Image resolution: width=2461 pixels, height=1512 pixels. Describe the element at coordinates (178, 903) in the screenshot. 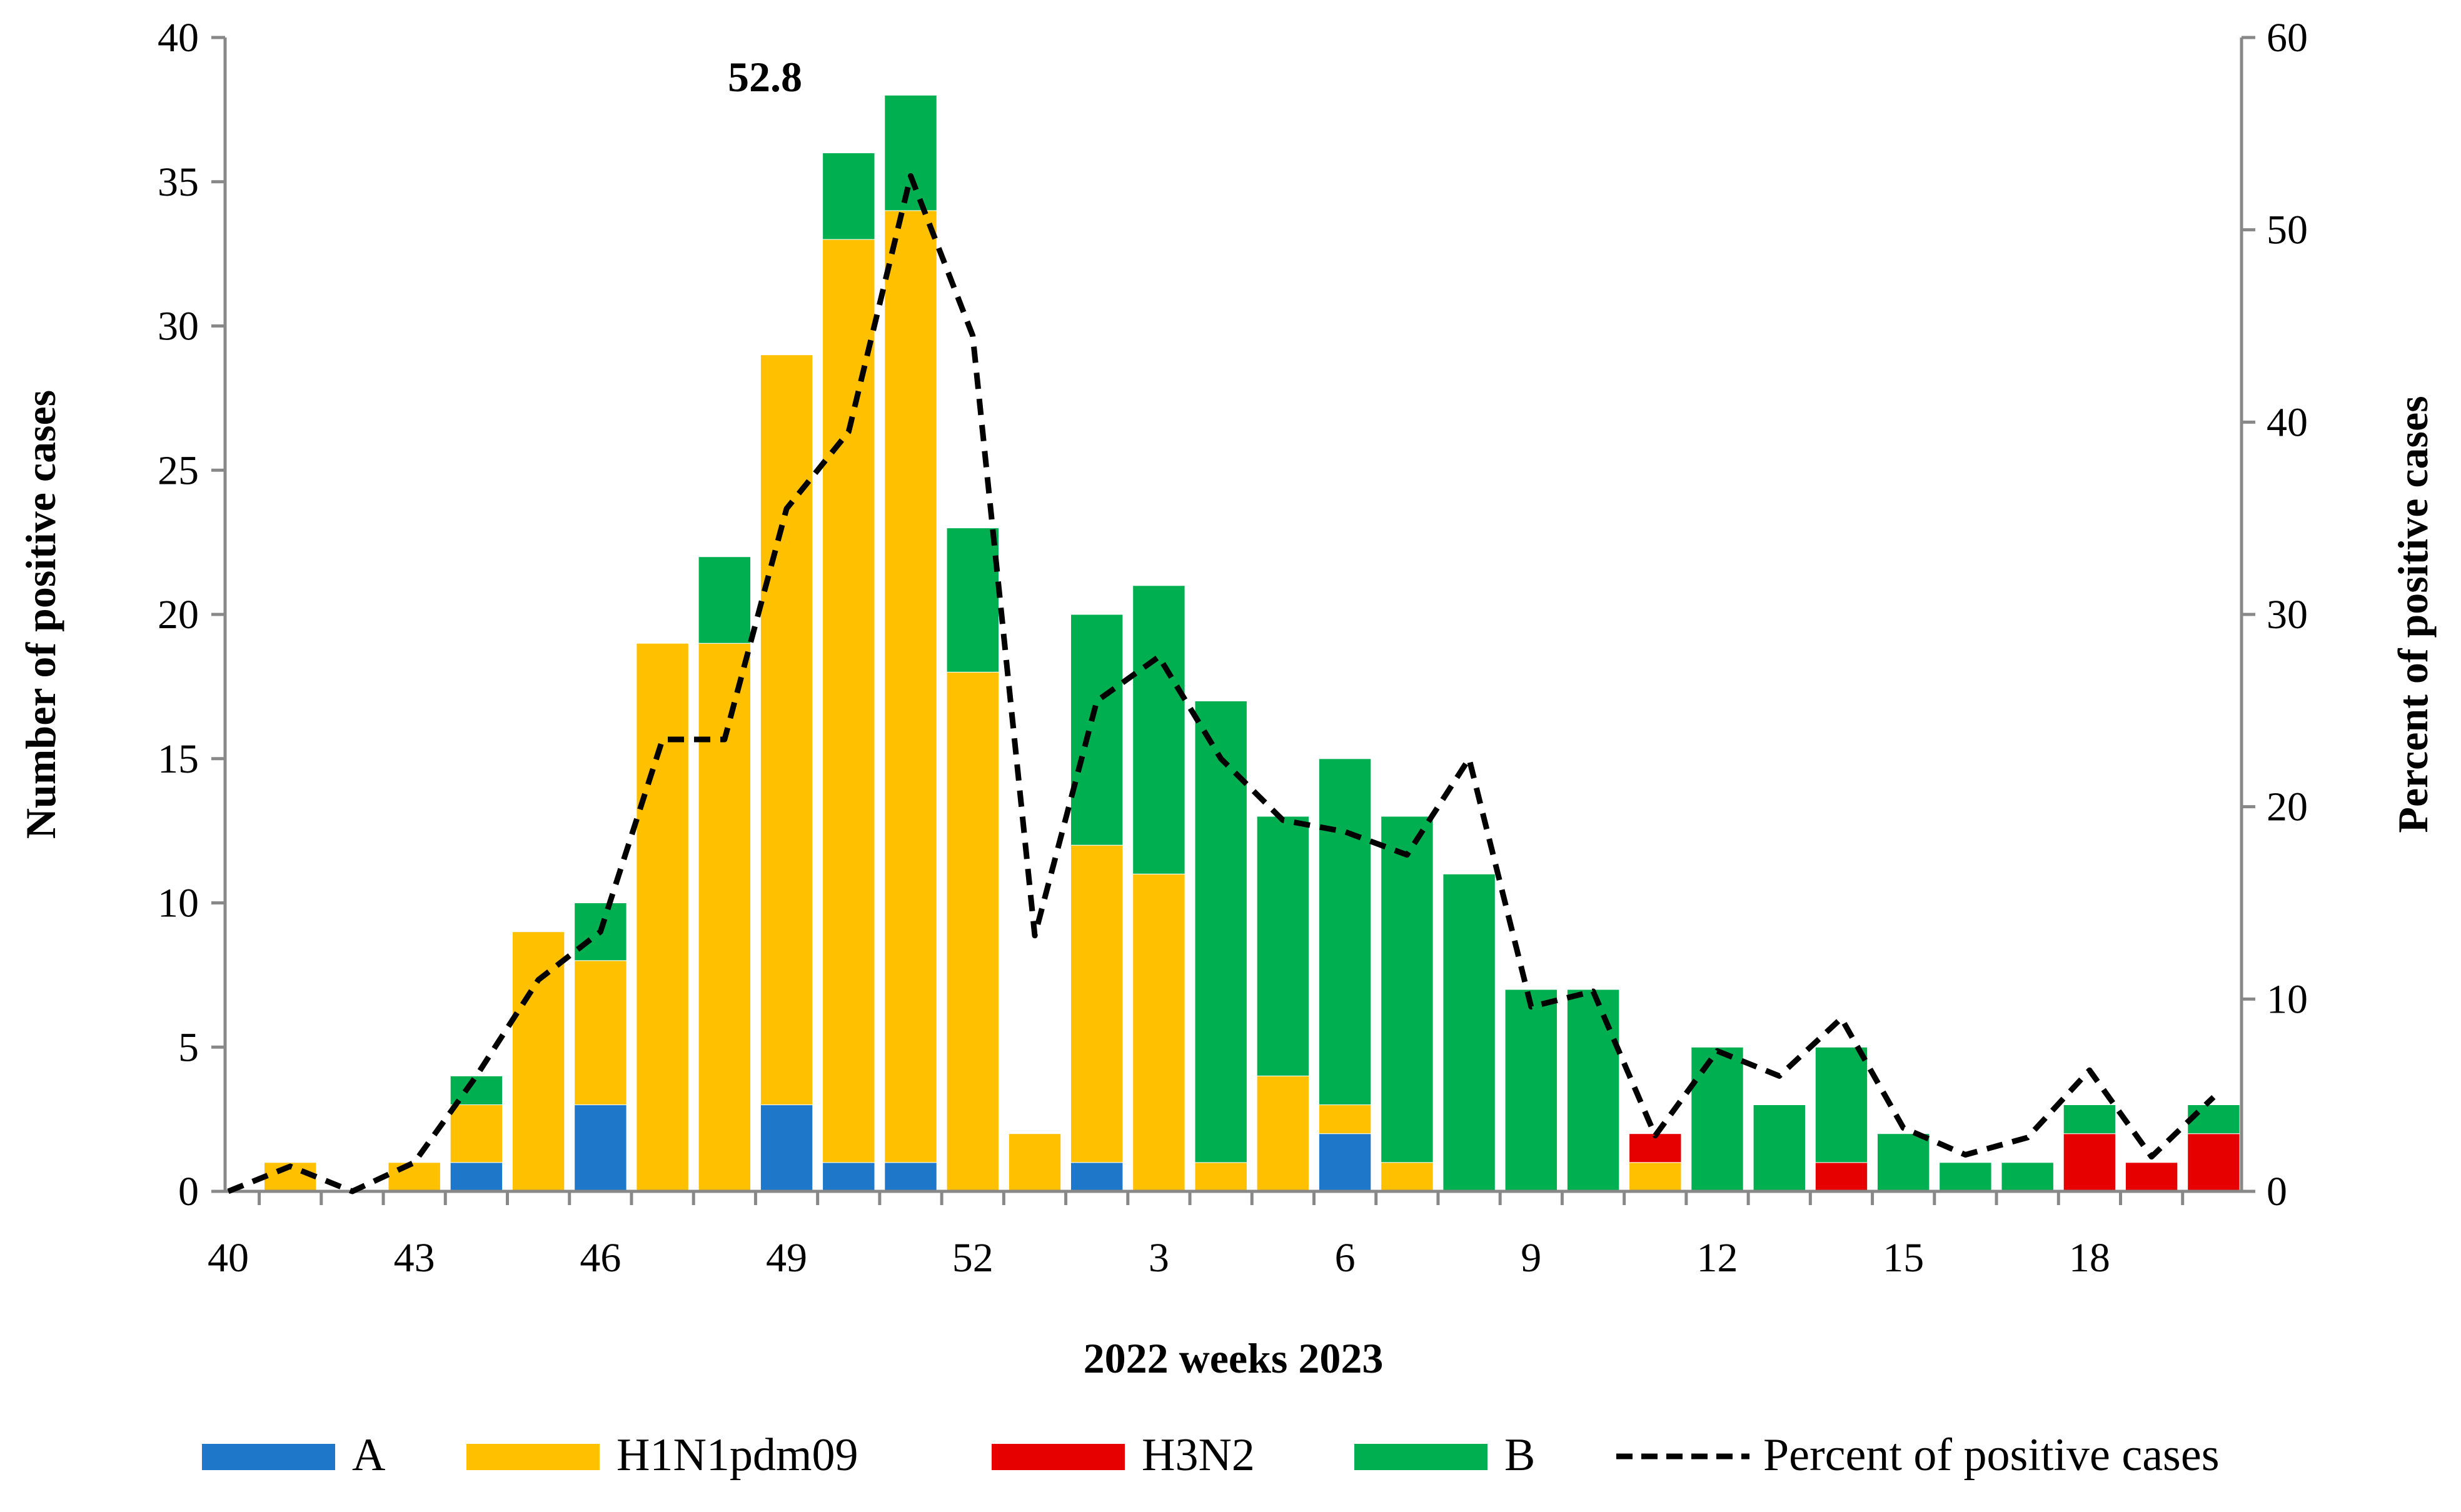

I see `y-tick-label-10: 10` at that location.